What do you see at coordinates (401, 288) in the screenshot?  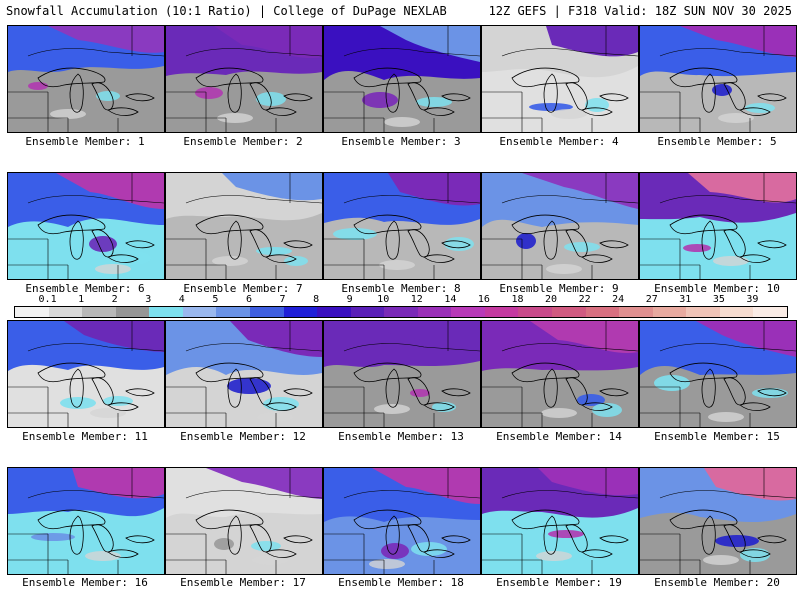 I see `ensemble-member-label: Ensemble Member: 8` at bounding box center [401, 288].